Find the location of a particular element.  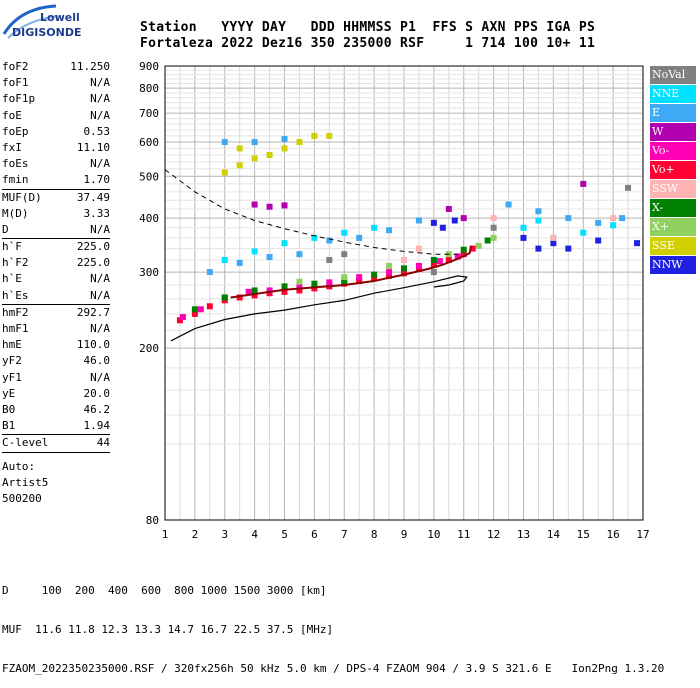

parameter-row: D N/A is located at coordinates (56, 230).